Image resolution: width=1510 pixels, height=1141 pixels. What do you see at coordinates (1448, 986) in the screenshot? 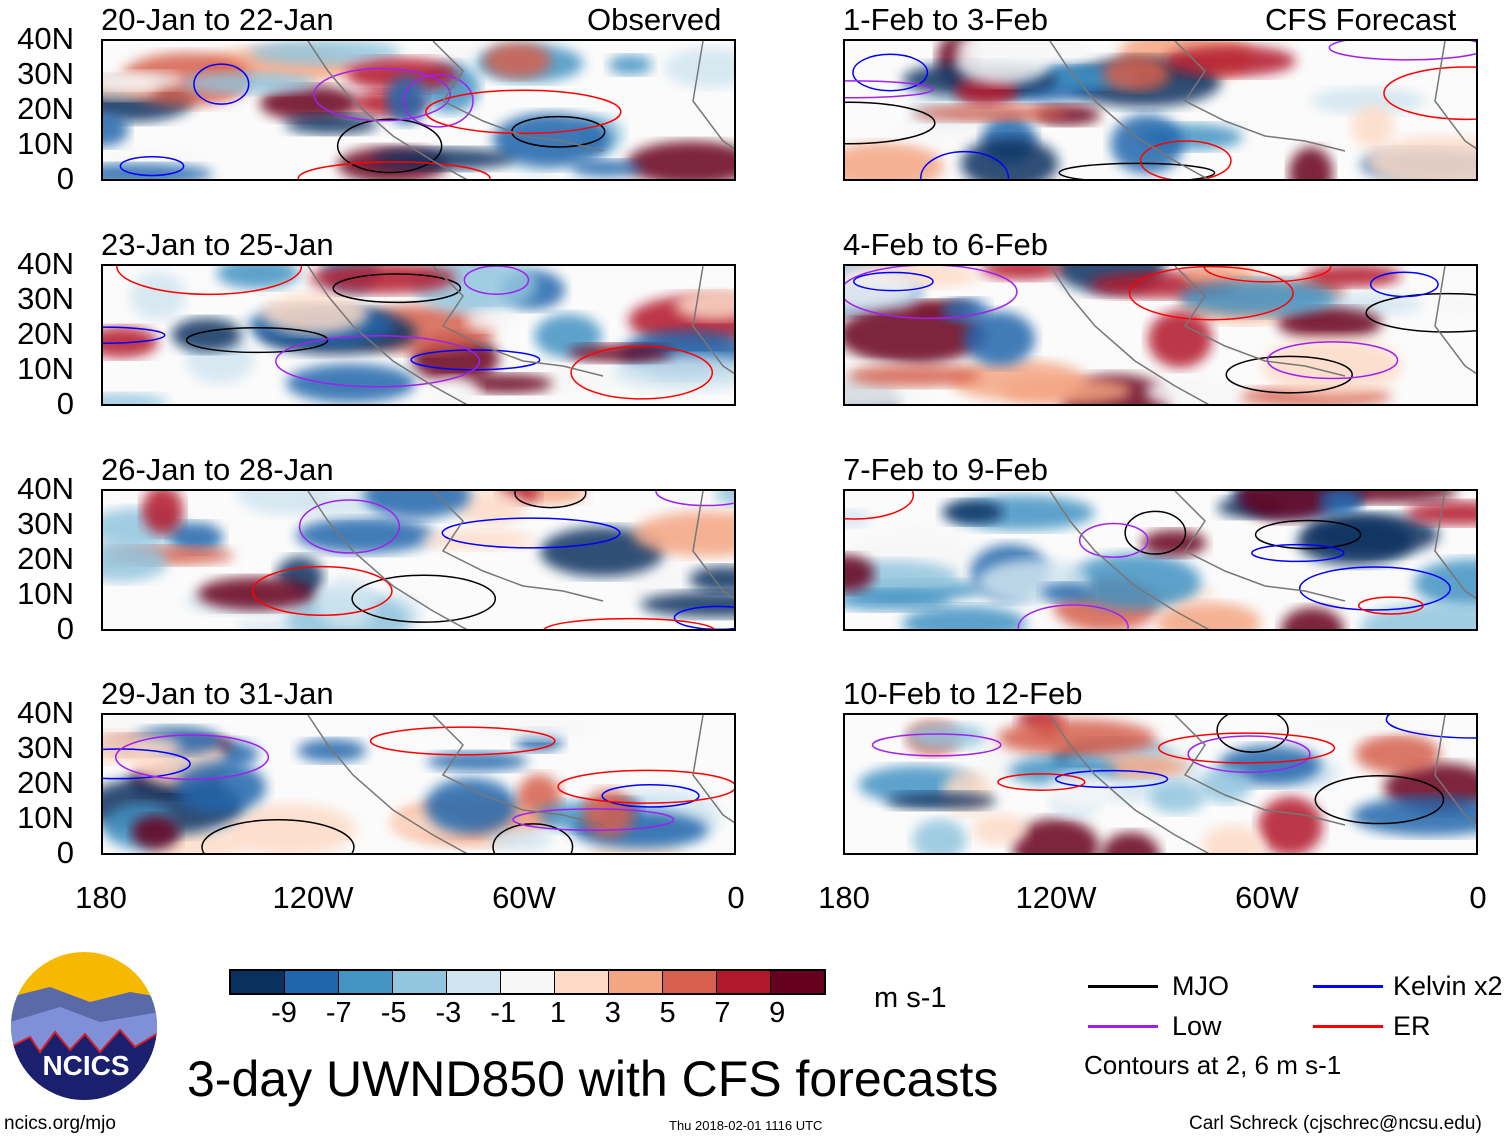
I see `legend-kelvin-label: Kelvin x2` at bounding box center [1448, 986].